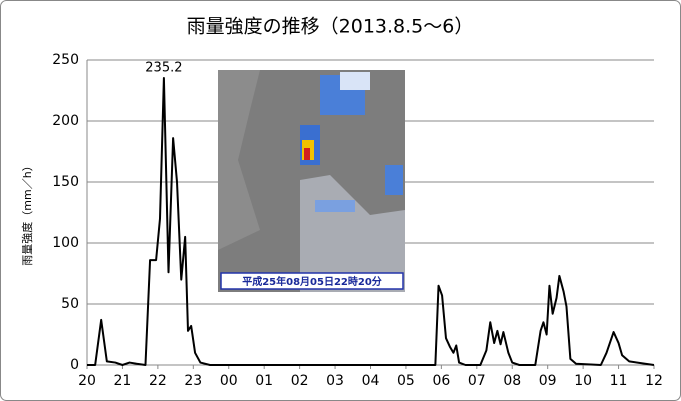 This screenshot has height=401, width=681. I want to click on y-tick-label: 0, so click(74, 365).